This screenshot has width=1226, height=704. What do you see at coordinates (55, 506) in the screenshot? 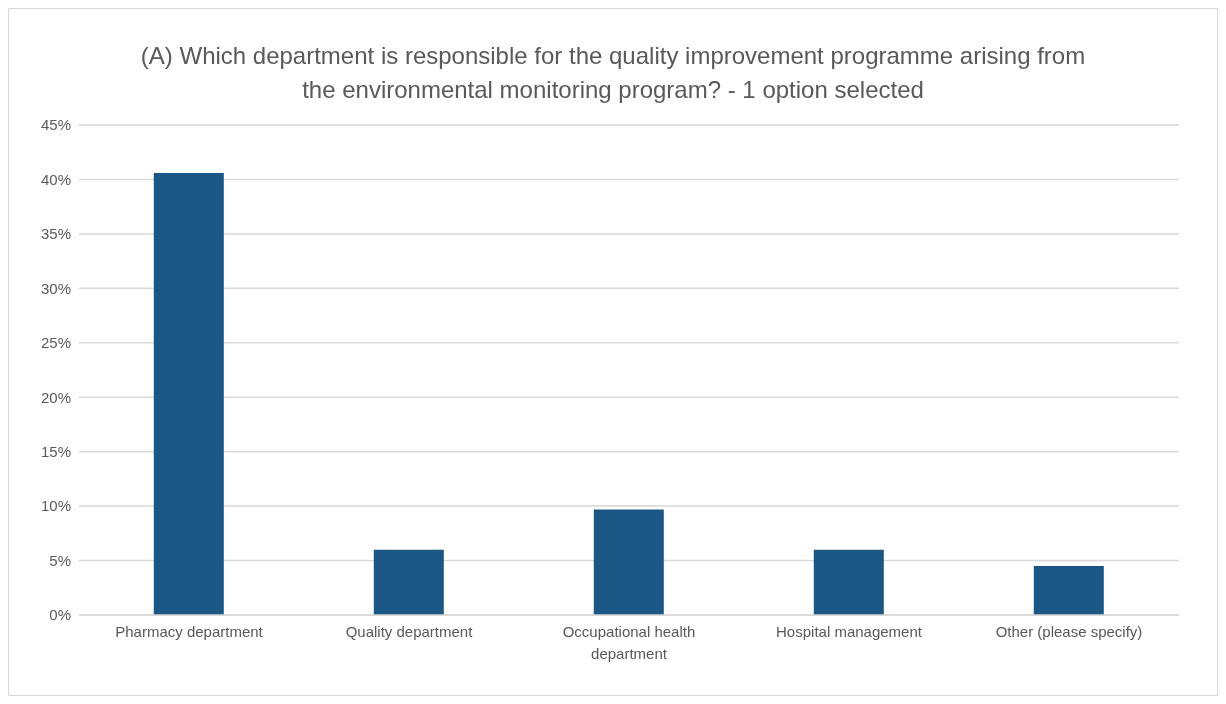
I see `y-tick-label: 10%` at bounding box center [55, 506].